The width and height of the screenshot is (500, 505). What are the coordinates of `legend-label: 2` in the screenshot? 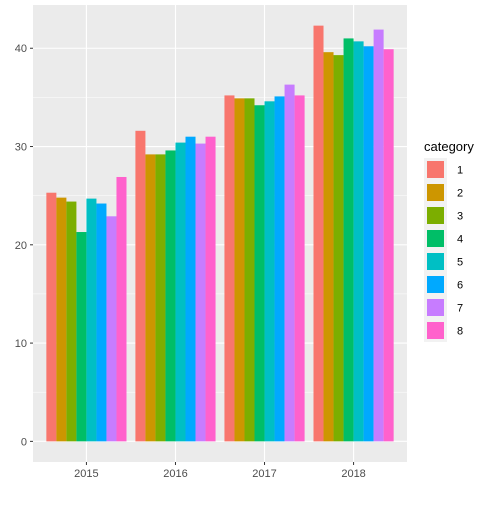 It's located at (460, 194).